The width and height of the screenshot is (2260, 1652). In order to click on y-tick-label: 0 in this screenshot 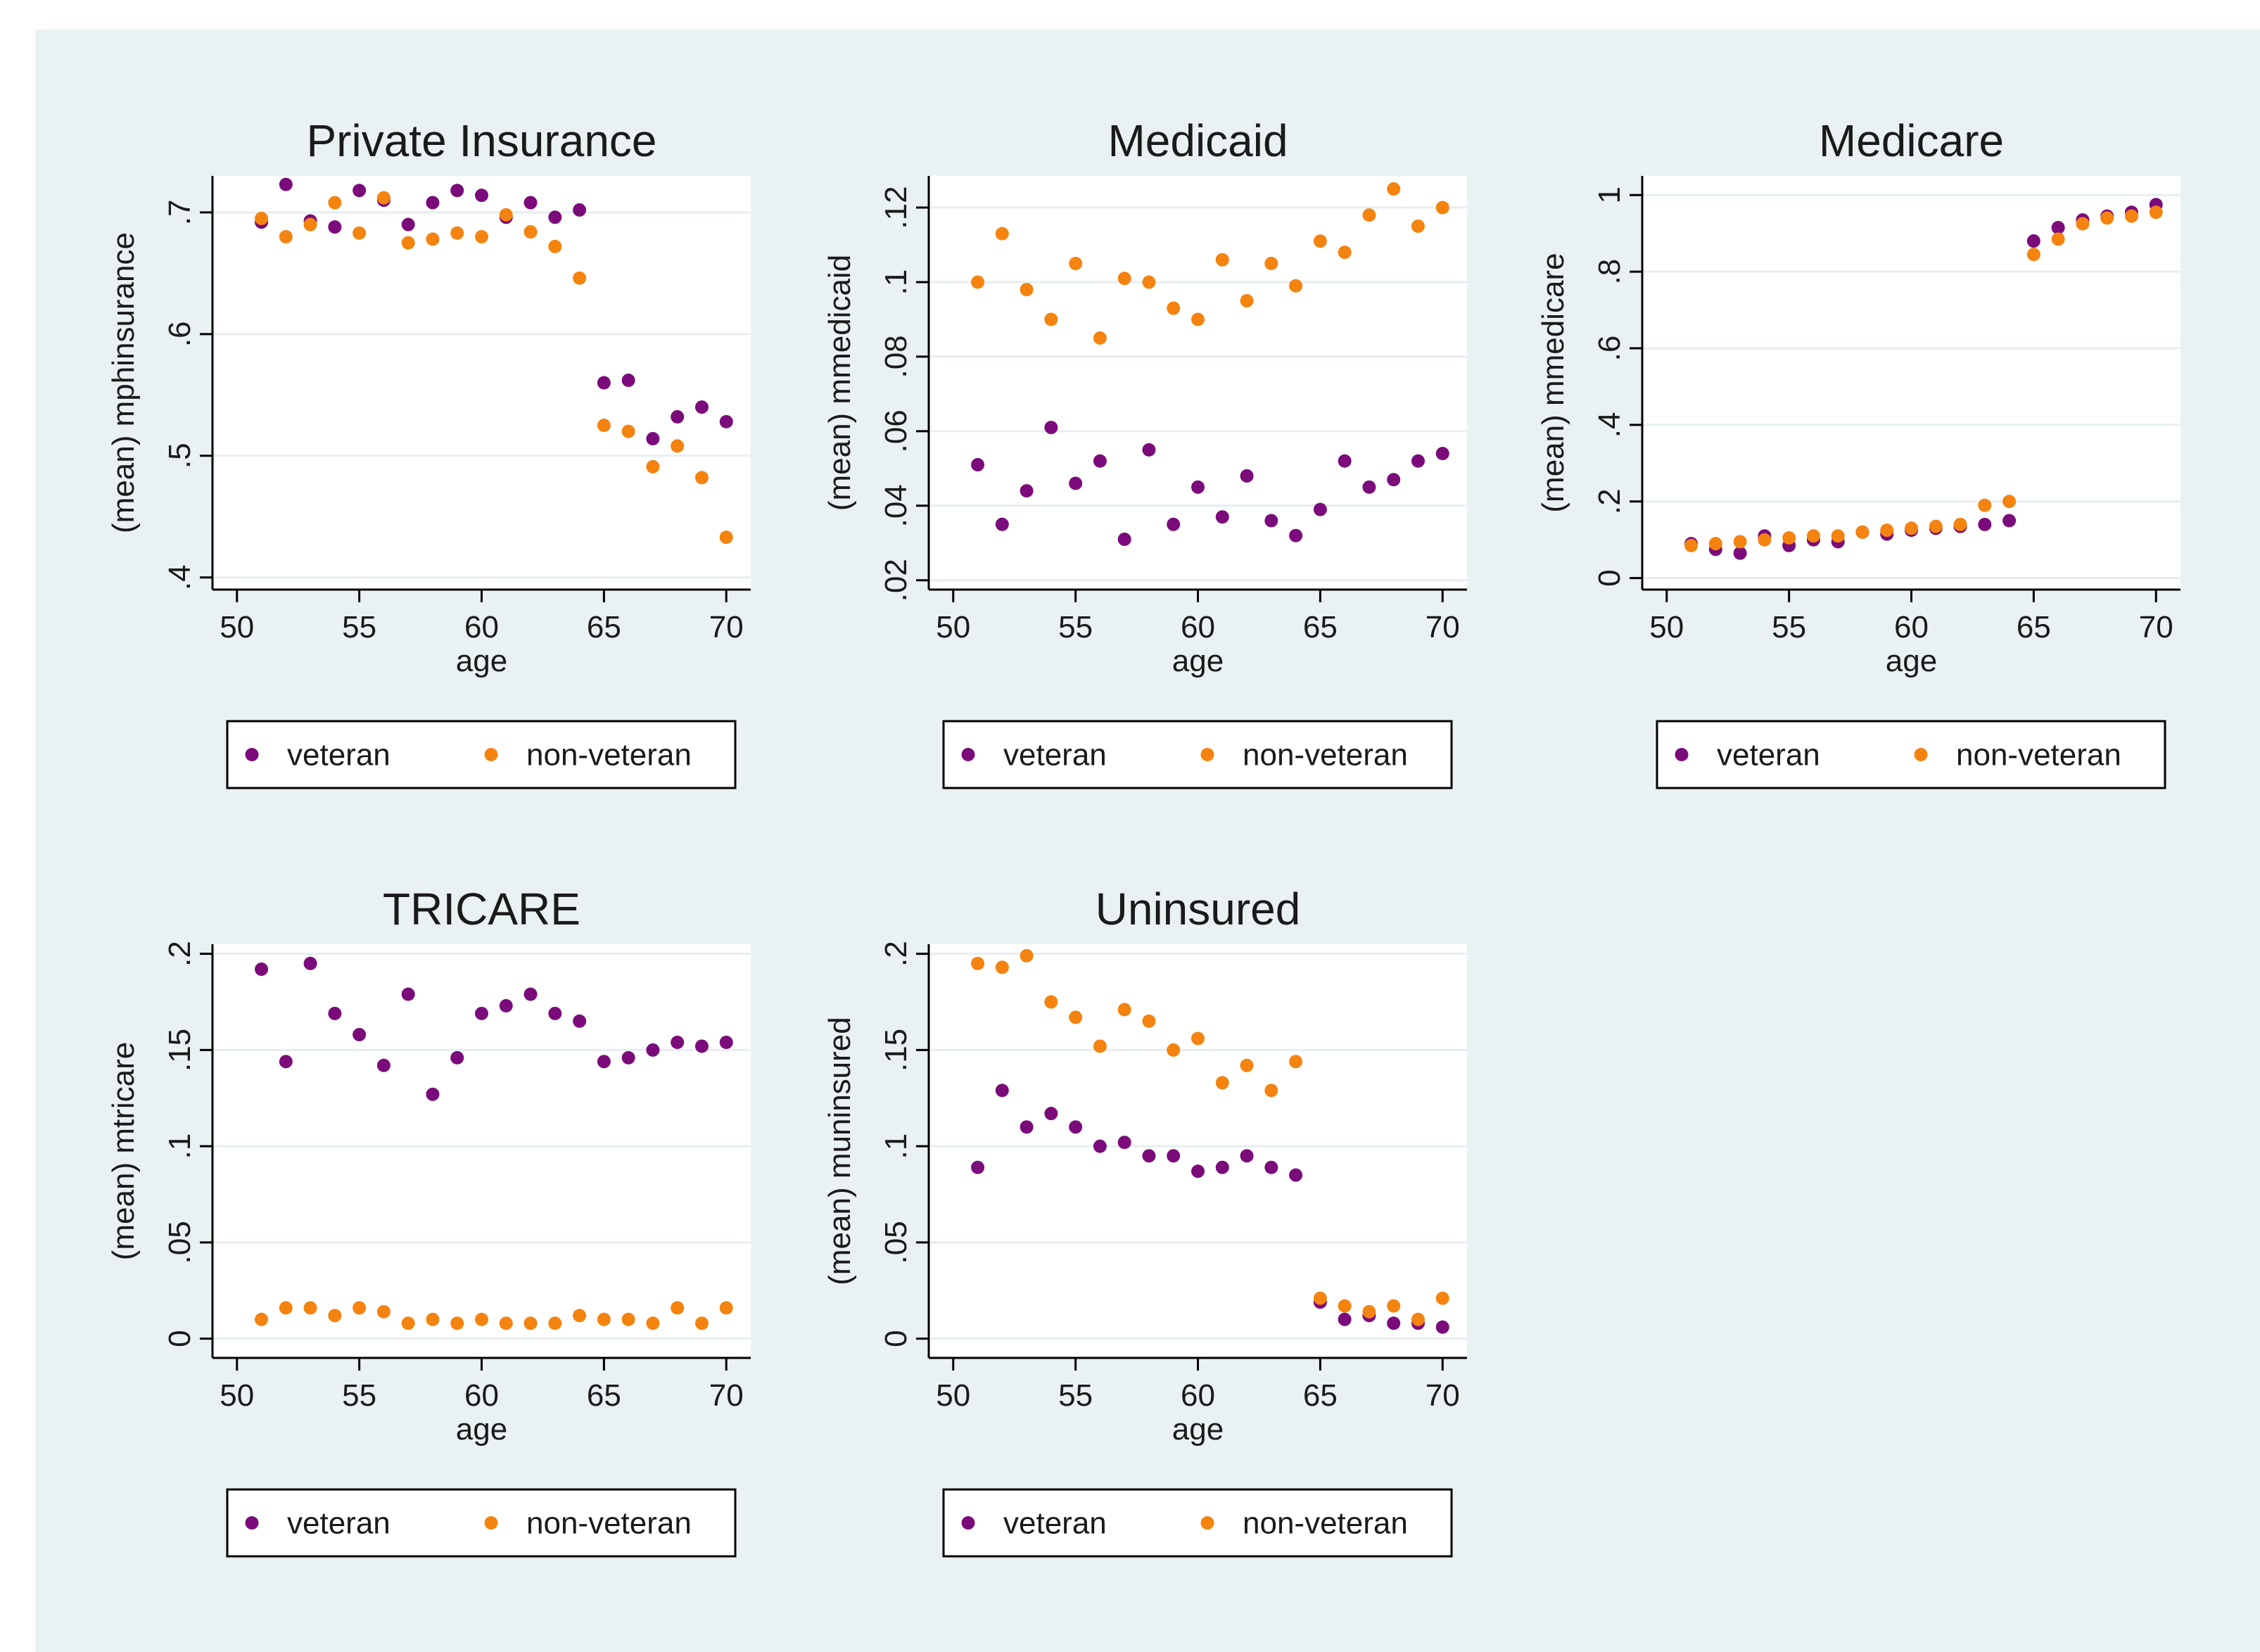, I will do `click(1610, 577)`.